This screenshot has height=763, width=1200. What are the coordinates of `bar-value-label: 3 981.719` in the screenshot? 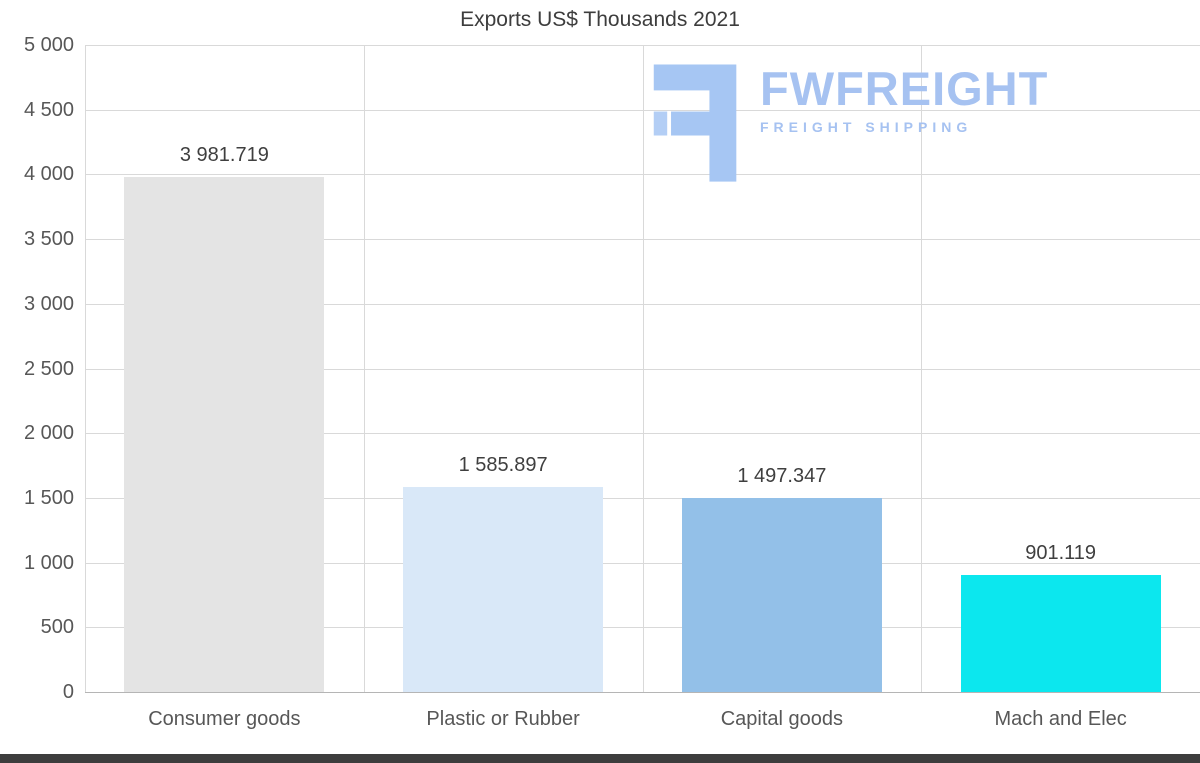 It's located at (224, 154).